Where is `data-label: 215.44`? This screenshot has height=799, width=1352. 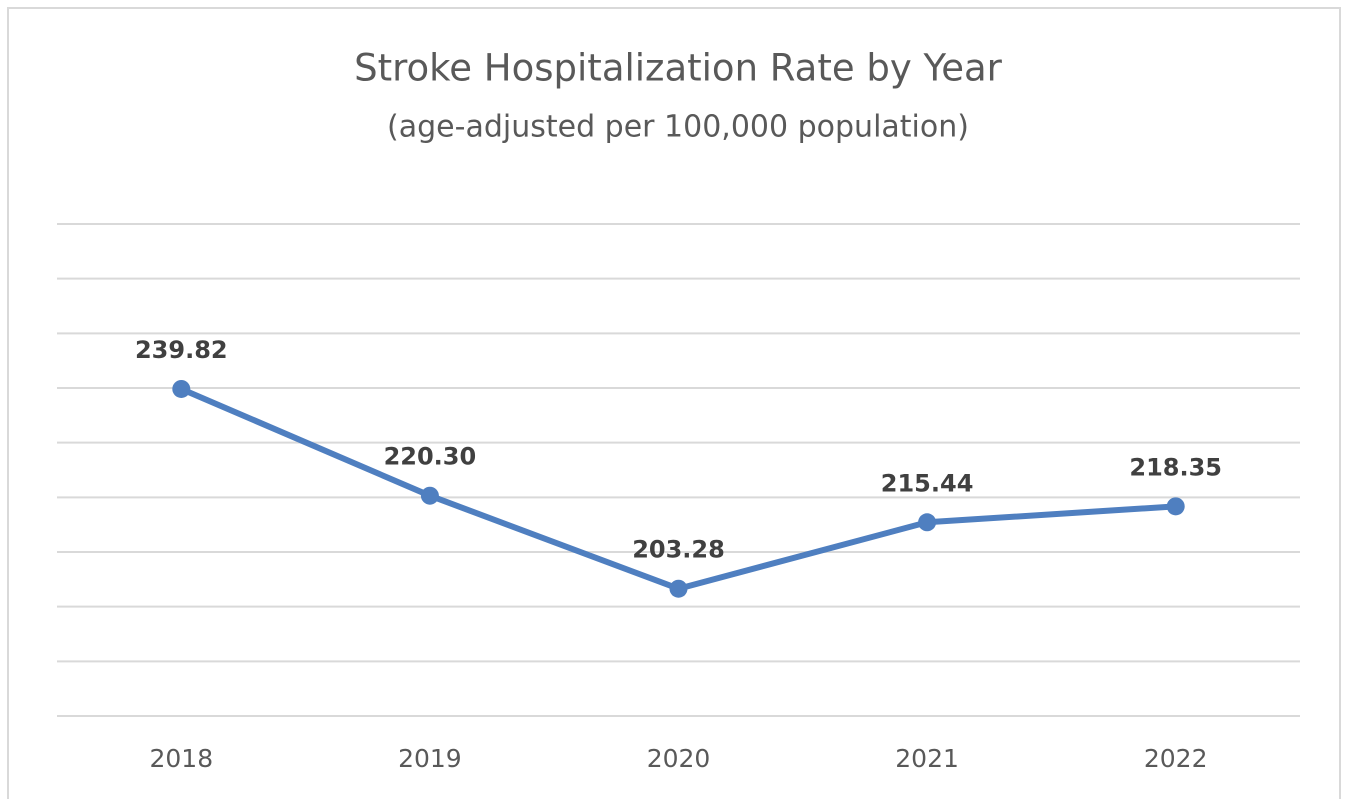 data-label: 215.44 is located at coordinates (927, 483).